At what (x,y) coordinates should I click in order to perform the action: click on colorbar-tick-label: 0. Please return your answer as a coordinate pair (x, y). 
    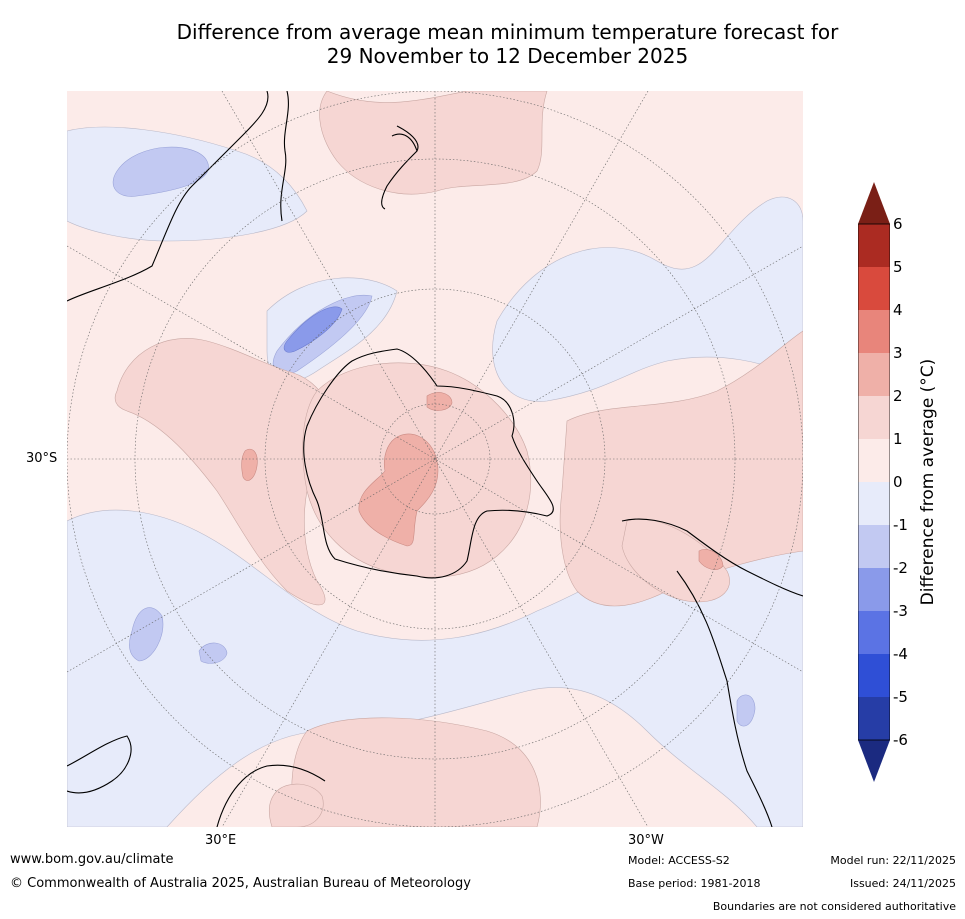
    Looking at the image, I should click on (898, 481).